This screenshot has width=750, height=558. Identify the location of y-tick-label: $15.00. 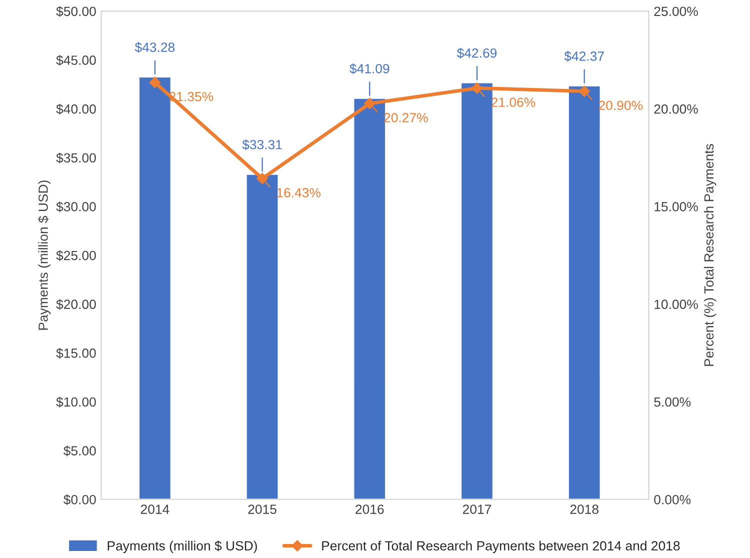
(76, 353).